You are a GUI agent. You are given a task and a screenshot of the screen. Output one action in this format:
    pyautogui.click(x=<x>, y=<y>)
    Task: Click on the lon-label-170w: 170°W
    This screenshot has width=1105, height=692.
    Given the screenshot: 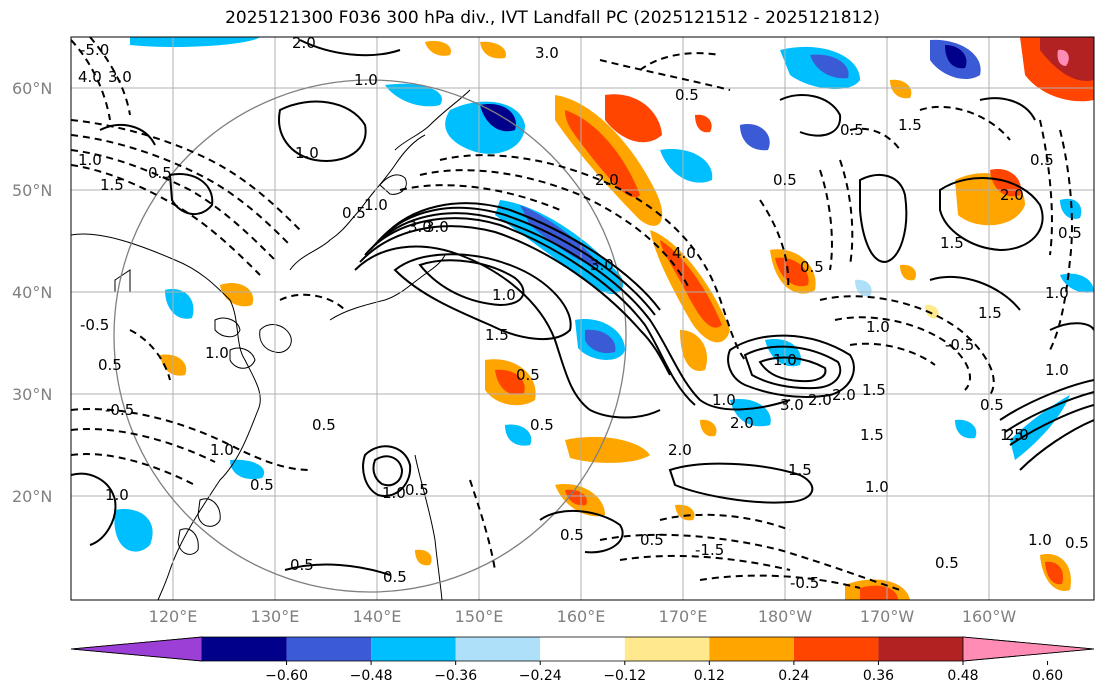 What is the action you would take?
    pyautogui.click(x=887, y=616)
    